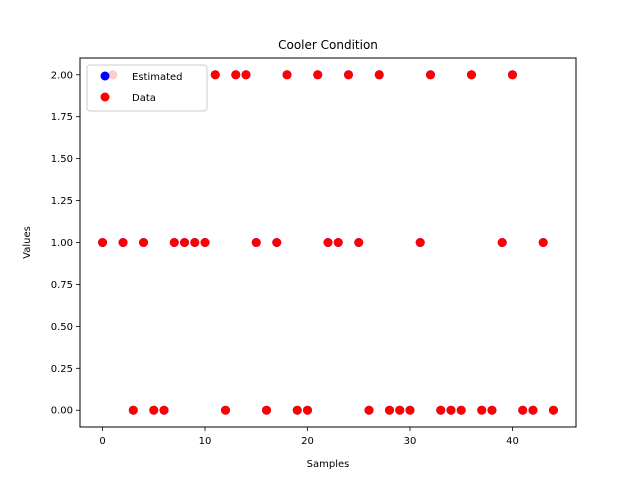  What do you see at coordinates (144, 98) in the screenshot?
I see `legend-label-data: Data` at bounding box center [144, 98].